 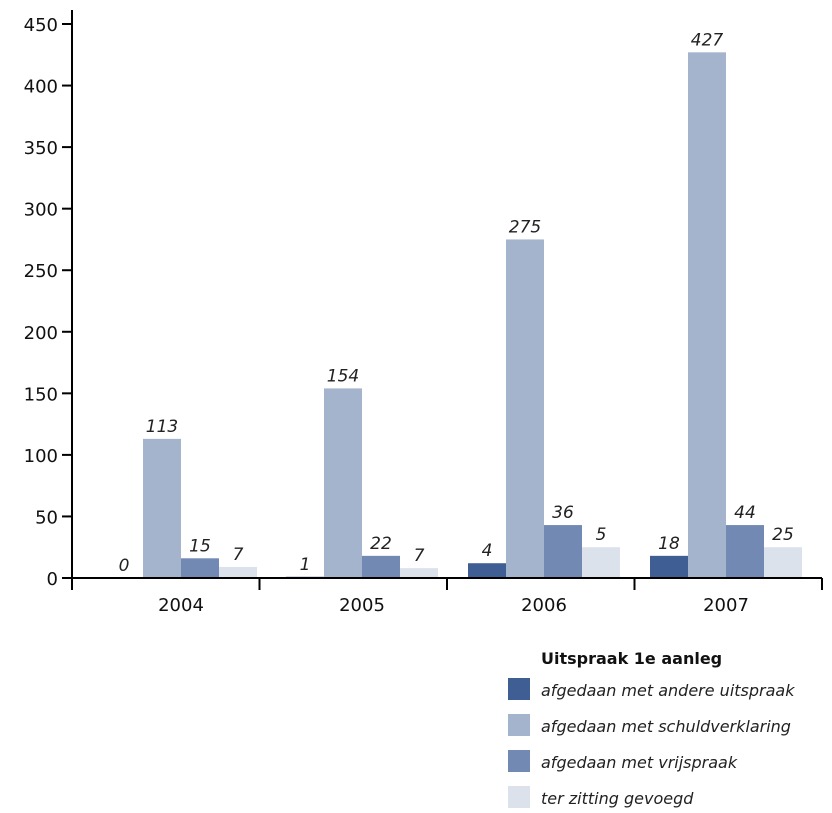 What do you see at coordinates (46, 517) in the screenshot?
I see `y-tick-label: 50` at bounding box center [46, 517].